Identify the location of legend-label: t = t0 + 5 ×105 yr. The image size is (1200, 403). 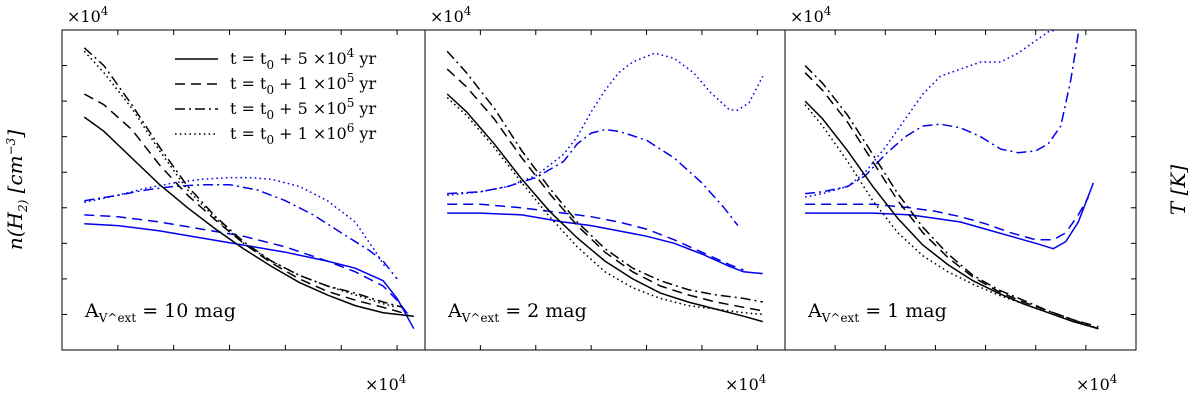
(303, 109).